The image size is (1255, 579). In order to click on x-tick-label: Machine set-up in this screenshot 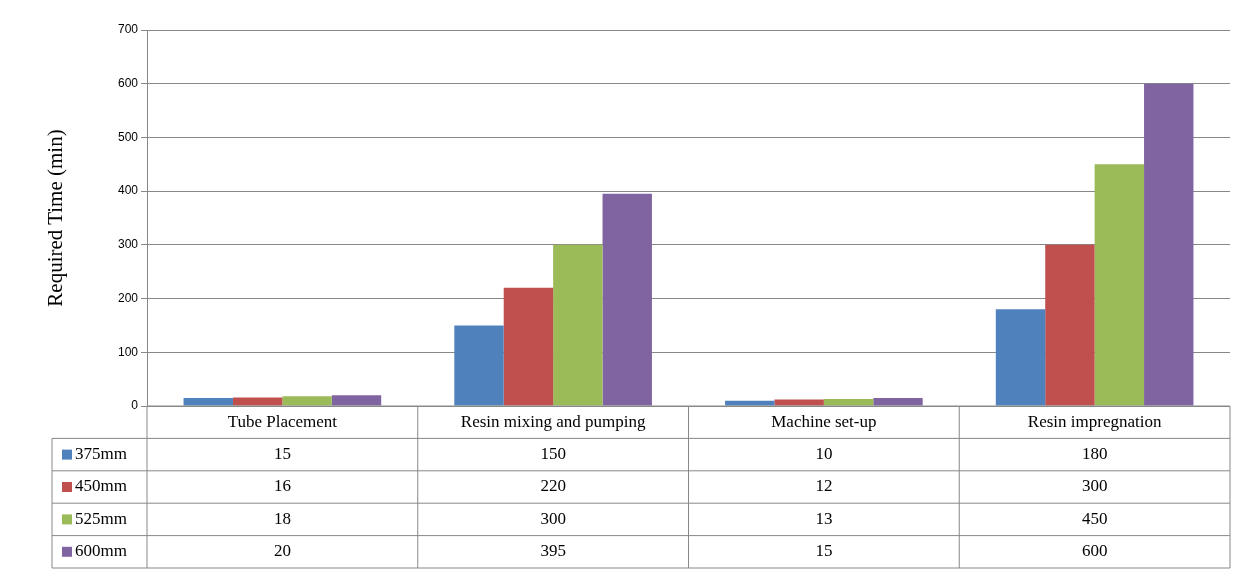, I will do `click(824, 421)`.